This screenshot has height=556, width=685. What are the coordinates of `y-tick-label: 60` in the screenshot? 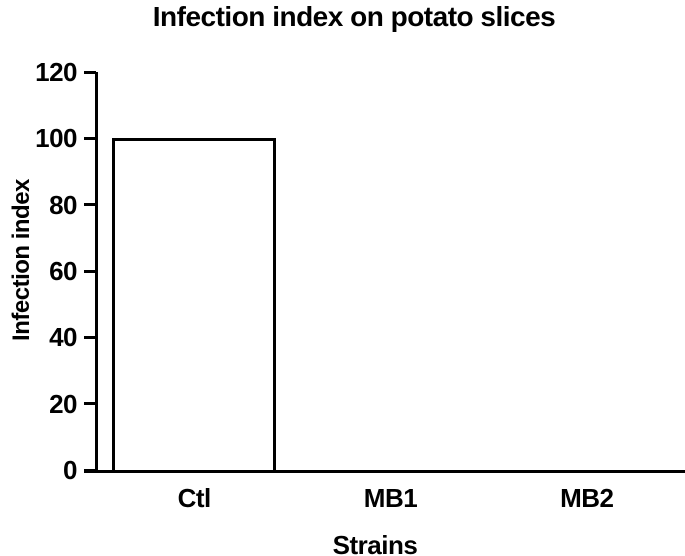 It's located at (63, 271).